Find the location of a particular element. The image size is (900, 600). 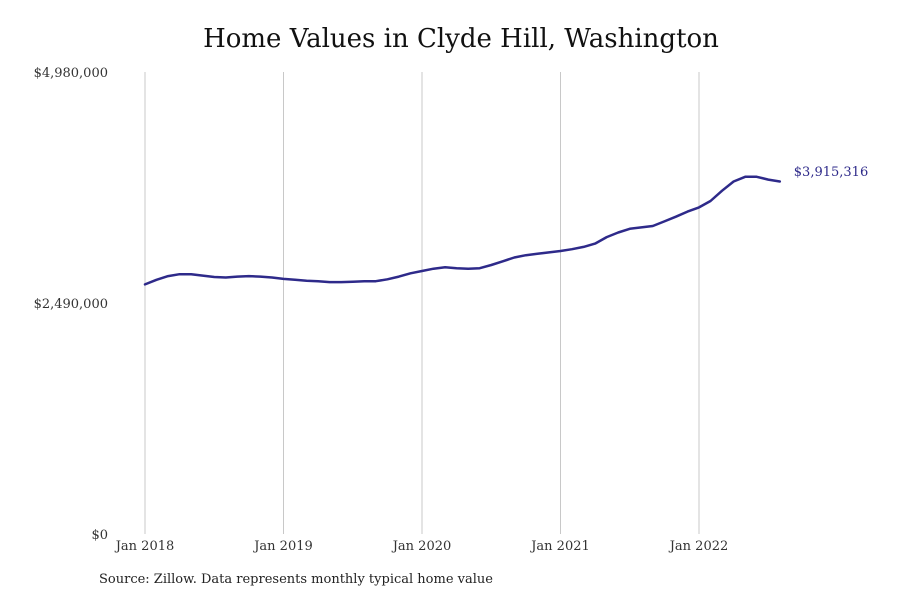

y-tick-label: $4,980,000 is located at coordinates (71, 73).